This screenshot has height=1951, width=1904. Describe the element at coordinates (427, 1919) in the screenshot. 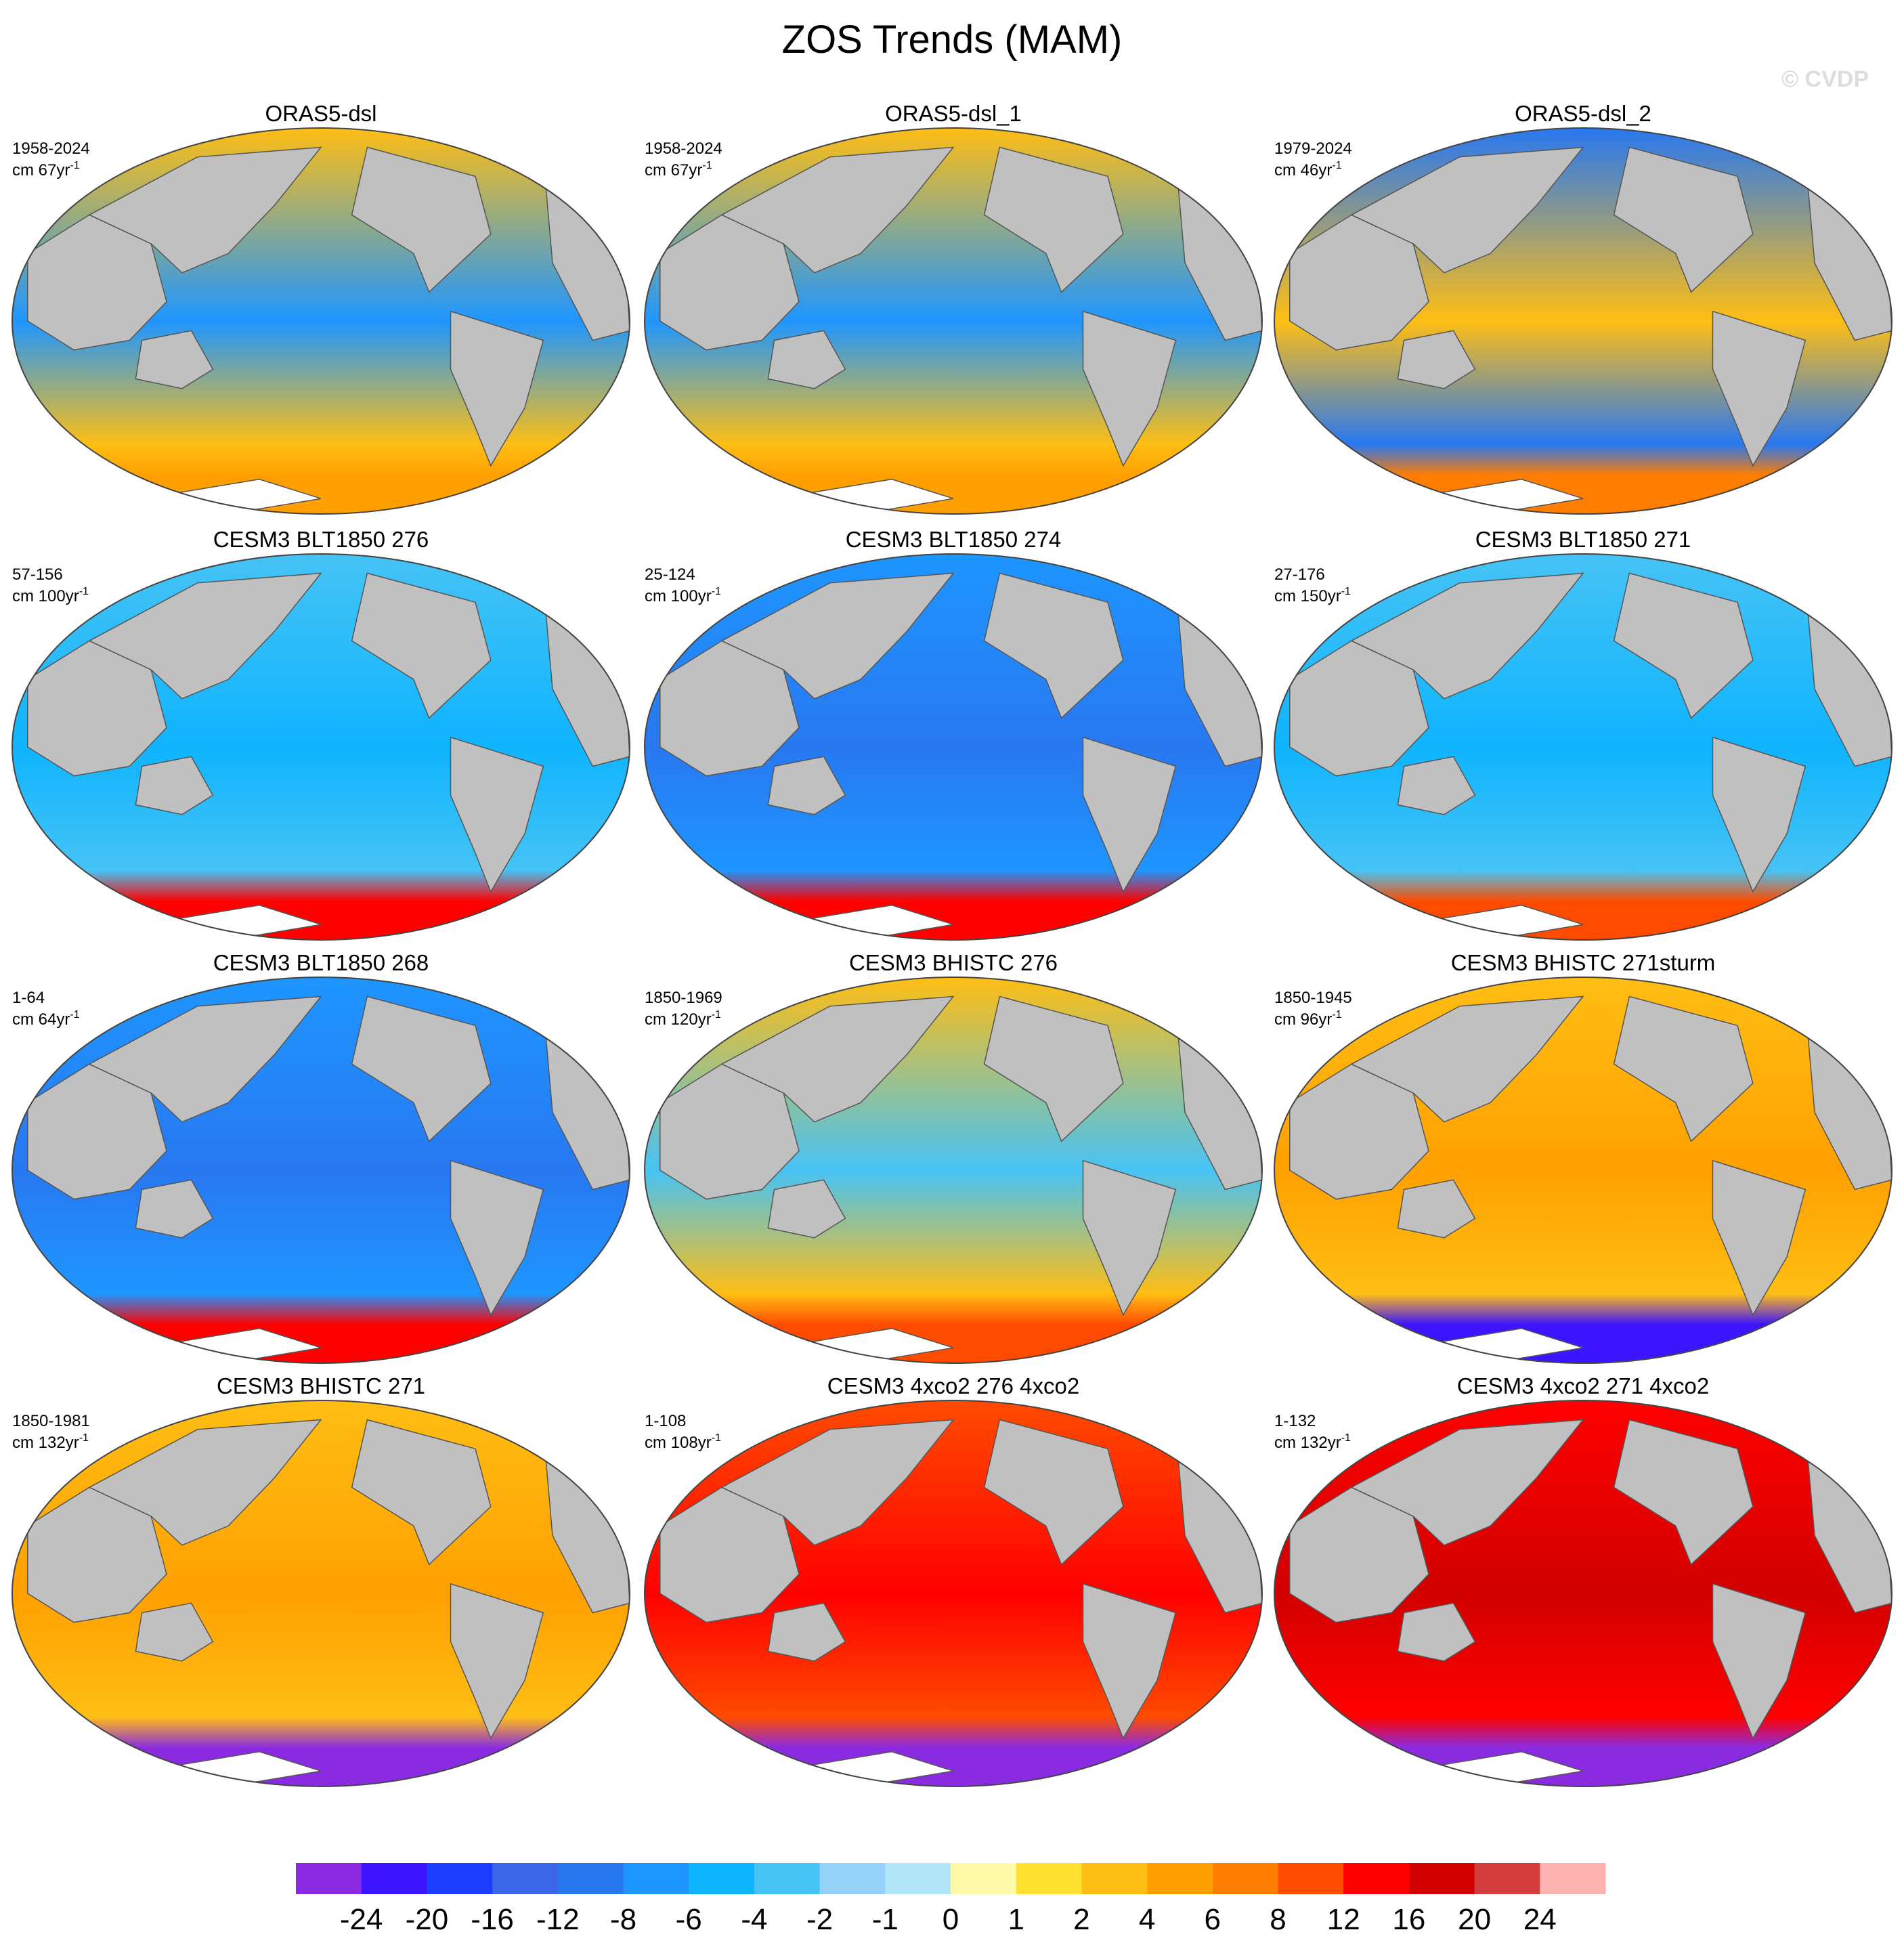

I see `colorbar-label: -20` at that location.